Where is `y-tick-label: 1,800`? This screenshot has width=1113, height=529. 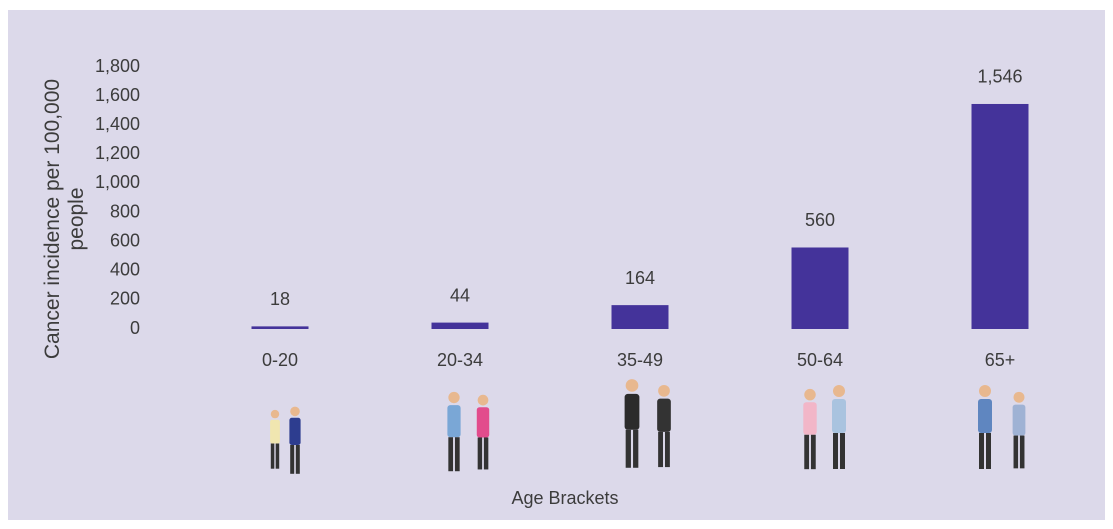 y-tick-label: 1,800 is located at coordinates (117, 66).